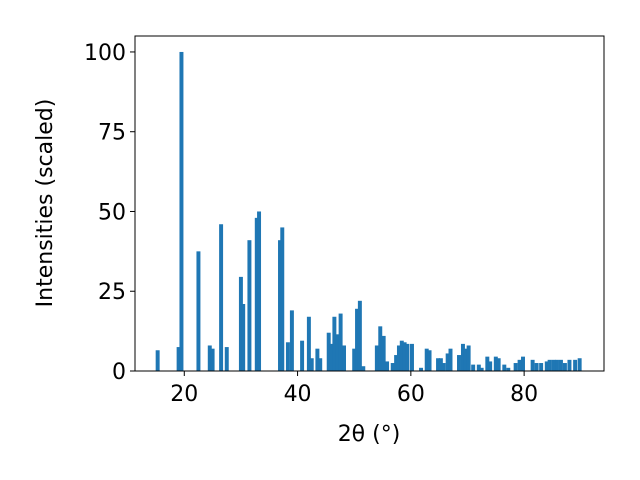 The image size is (640, 480). I want to click on x-axis-label: 2θ (°), so click(369, 434).